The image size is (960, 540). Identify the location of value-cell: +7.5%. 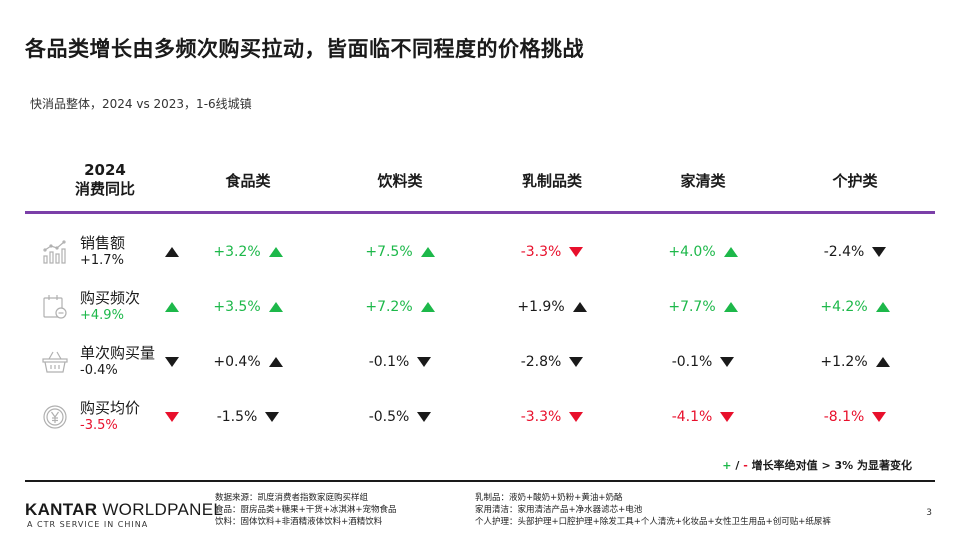
(400, 252).